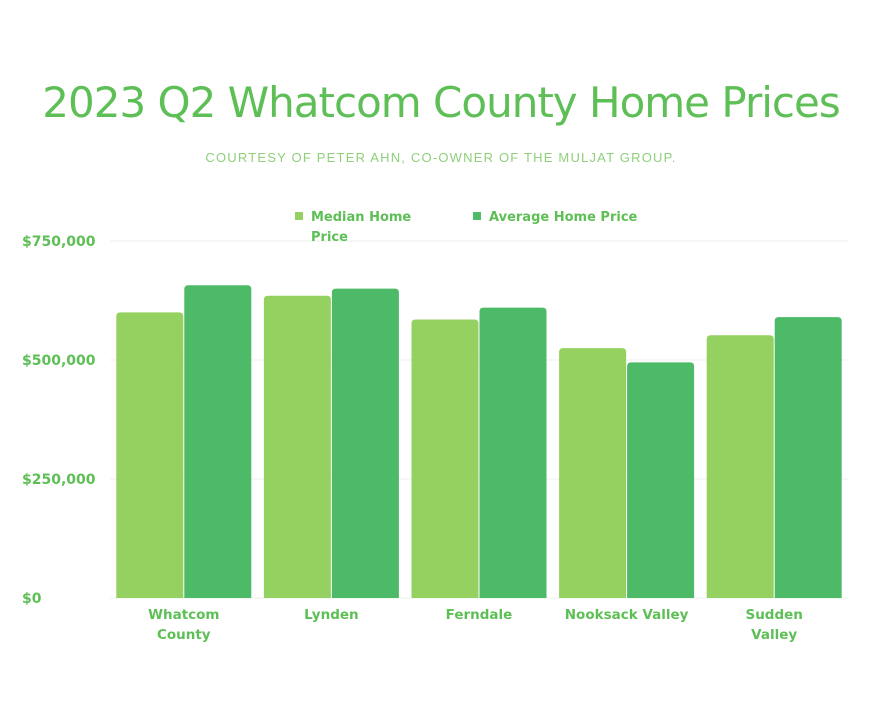  I want to click on legend-label: Median Home, so click(361, 217).